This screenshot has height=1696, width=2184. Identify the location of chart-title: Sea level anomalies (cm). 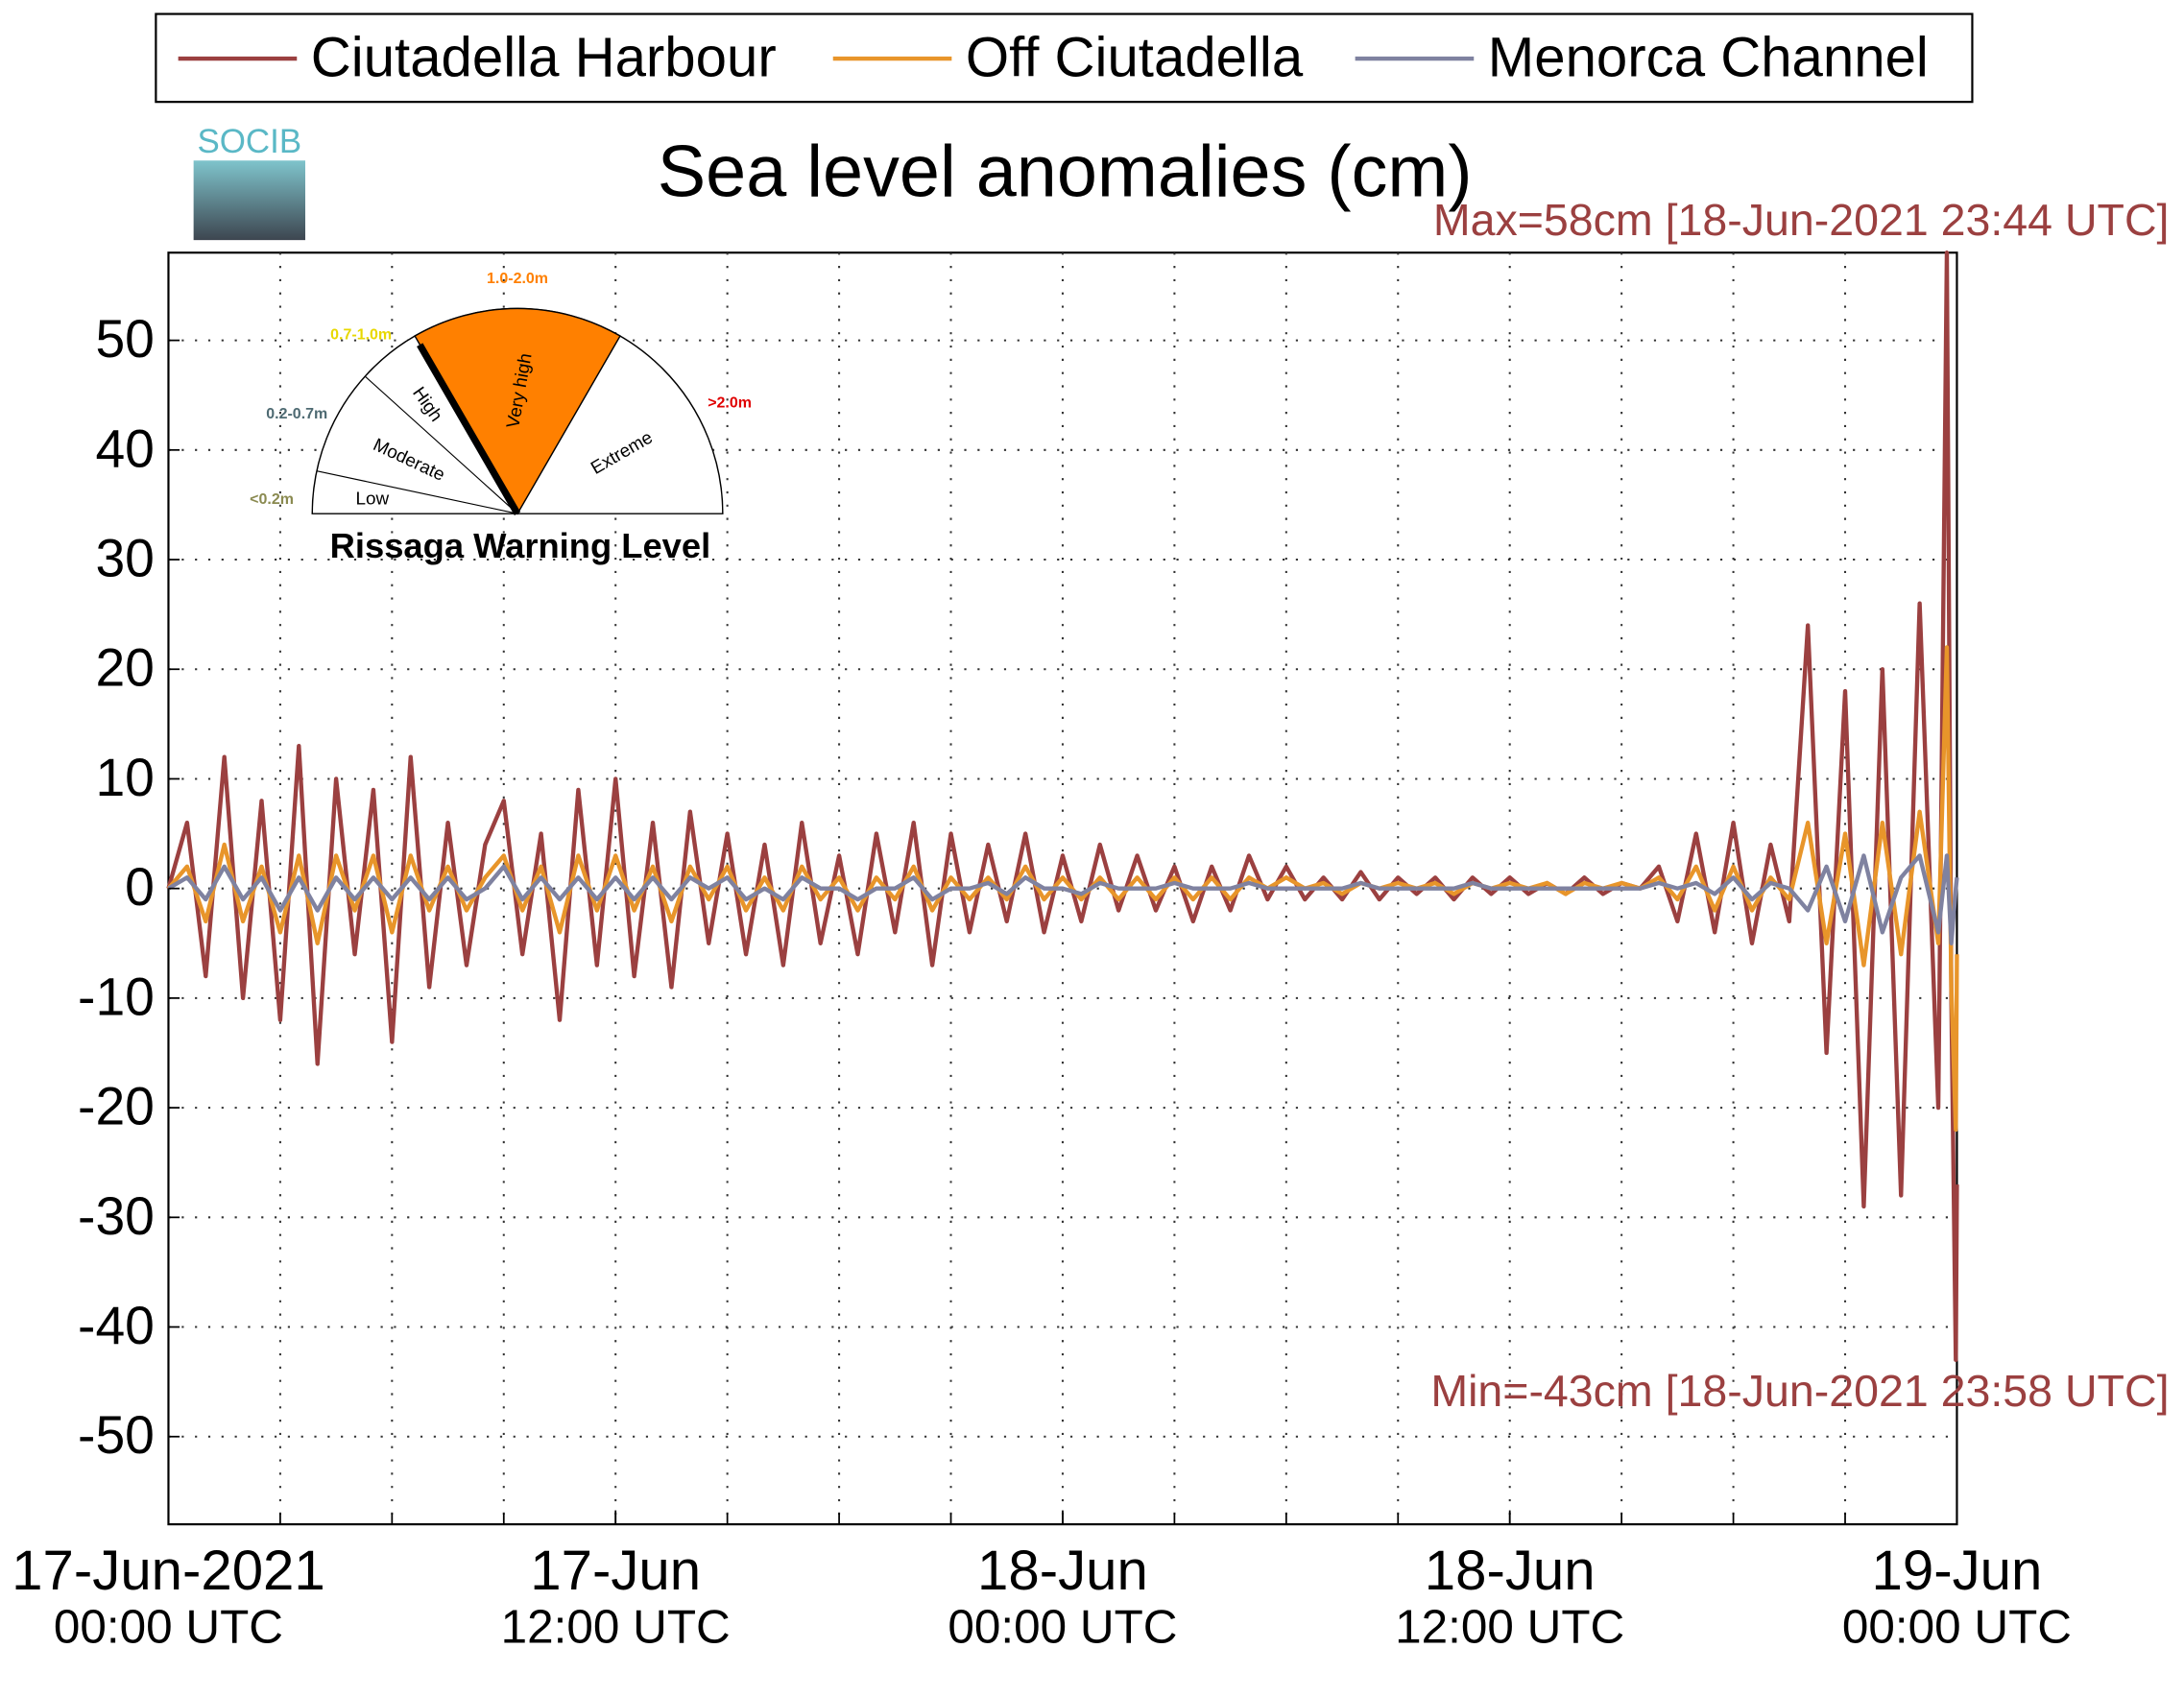
(1065, 172).